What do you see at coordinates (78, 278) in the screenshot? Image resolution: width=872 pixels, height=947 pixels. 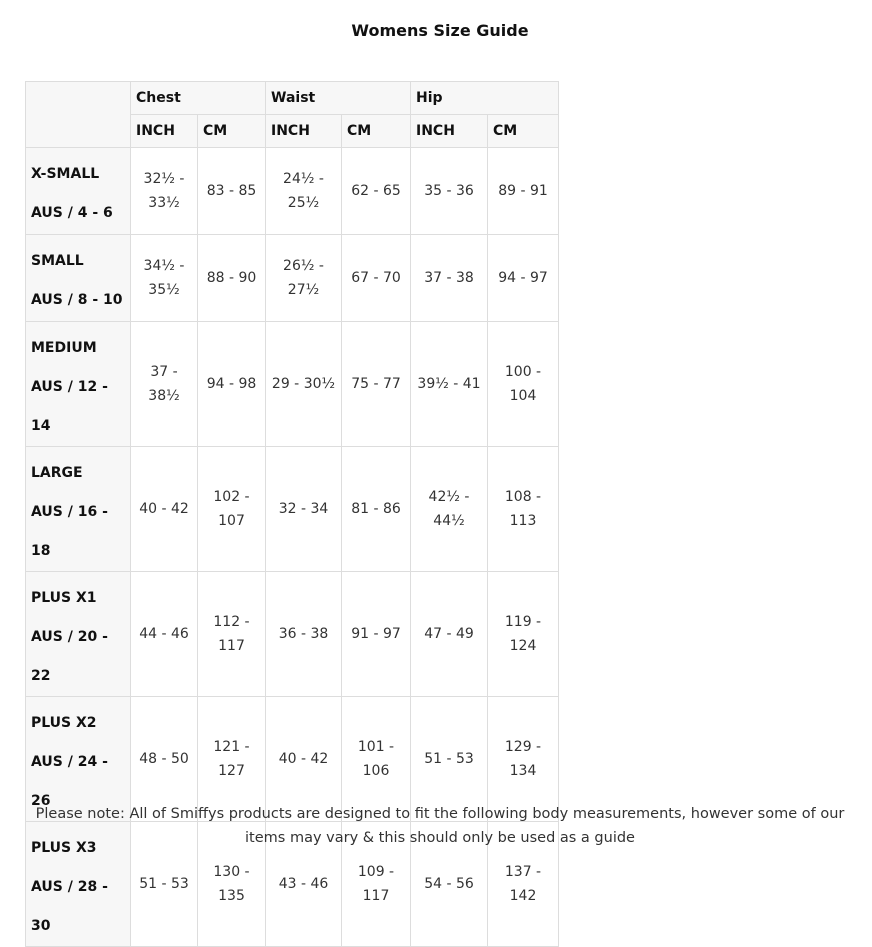 I see `size-label-cell: SMALL AUS / 8 - 10` at bounding box center [78, 278].